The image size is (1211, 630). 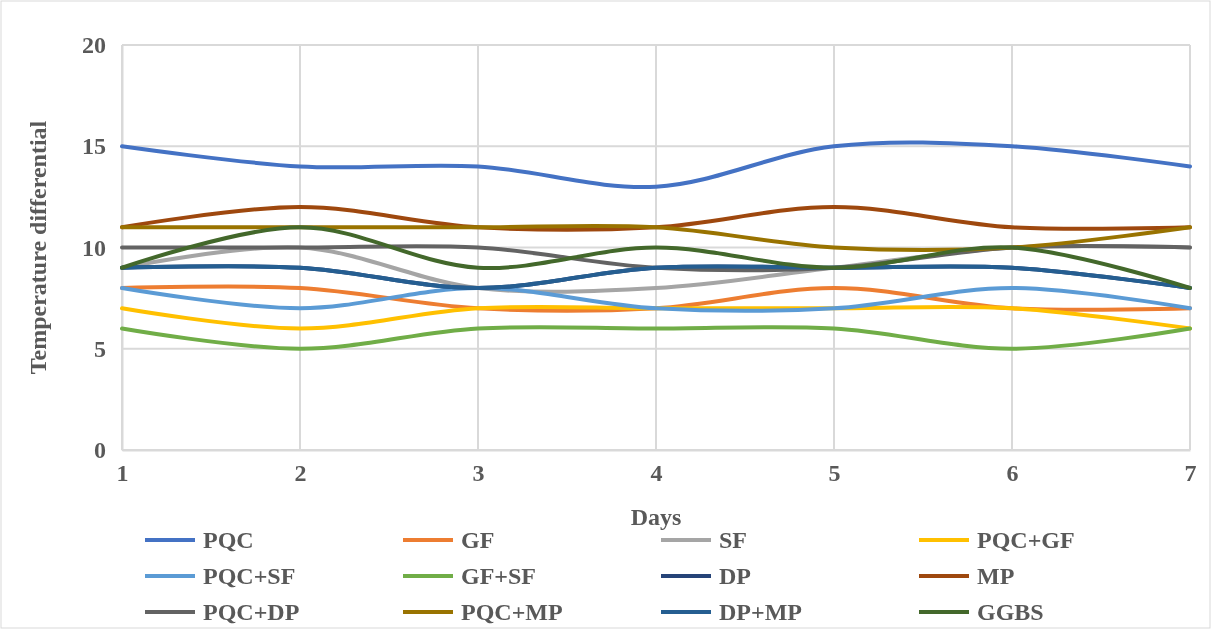 What do you see at coordinates (249, 576) in the screenshot?
I see `legend-label: PQC+SF` at bounding box center [249, 576].